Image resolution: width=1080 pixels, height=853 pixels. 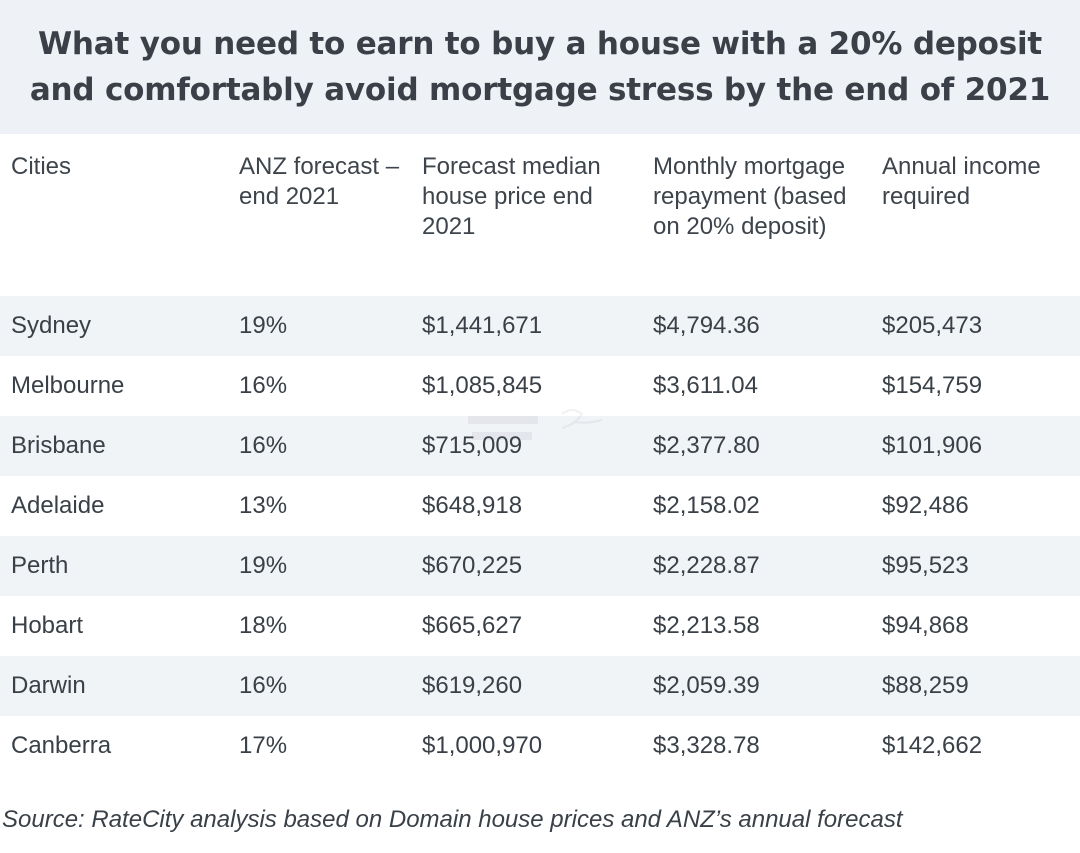 I want to click on price-cell: $665,627, so click(x=472, y=625).